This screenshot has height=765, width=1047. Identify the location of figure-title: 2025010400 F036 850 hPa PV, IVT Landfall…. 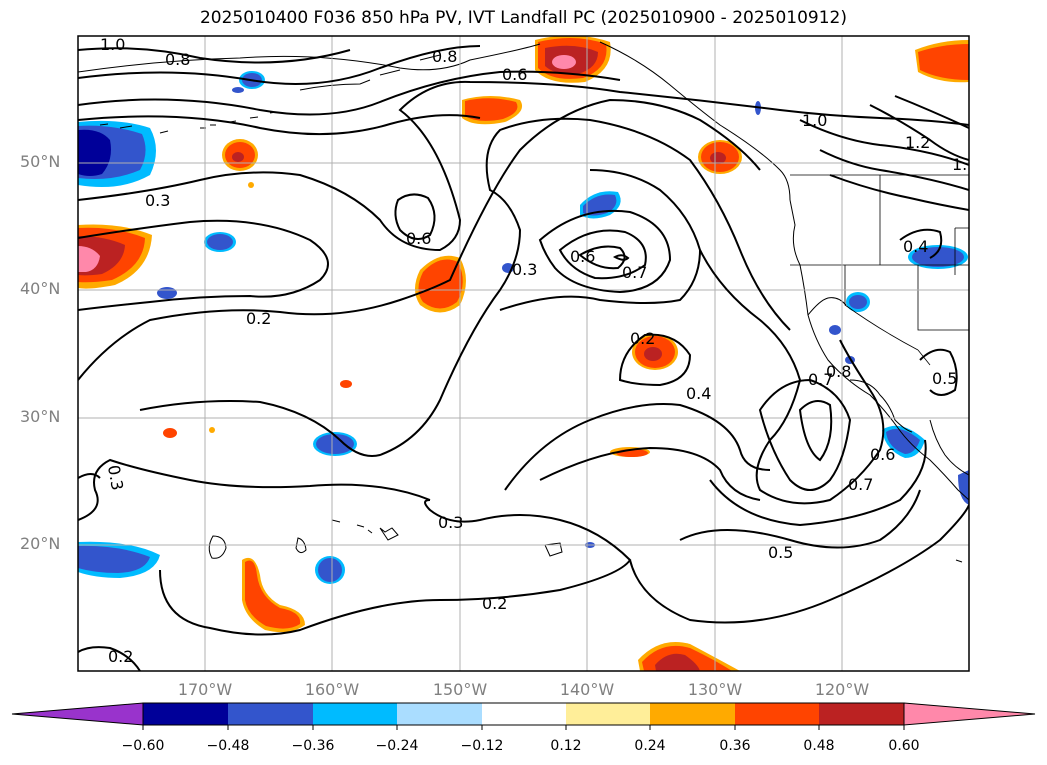
(523, 18).